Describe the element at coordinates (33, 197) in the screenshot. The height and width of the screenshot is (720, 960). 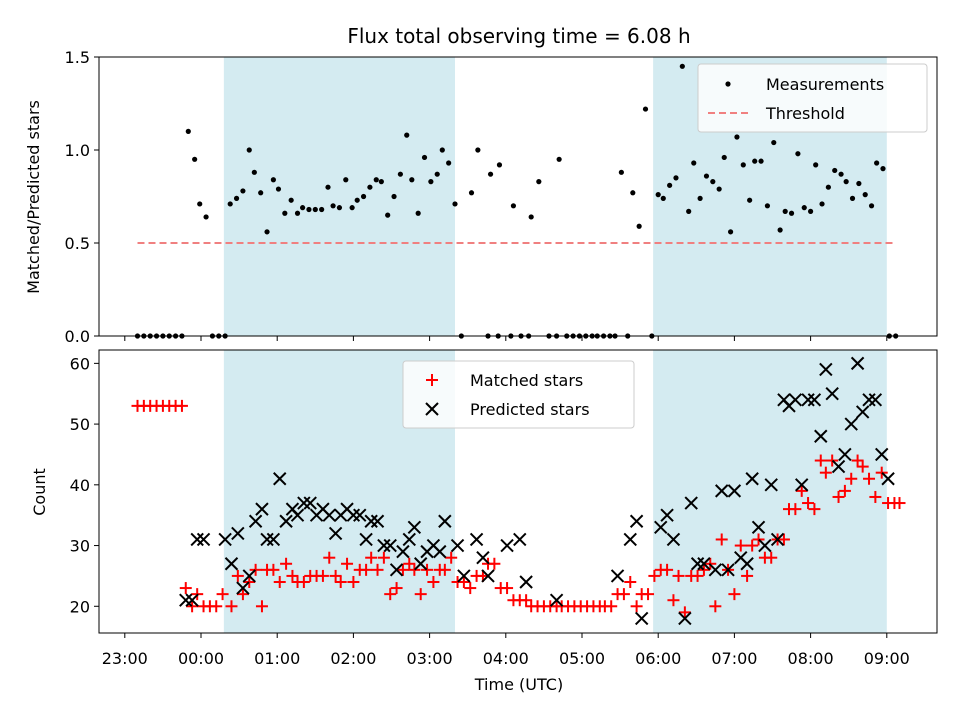
I see `top-y-axis-label: Matched/Predicted stars` at that location.